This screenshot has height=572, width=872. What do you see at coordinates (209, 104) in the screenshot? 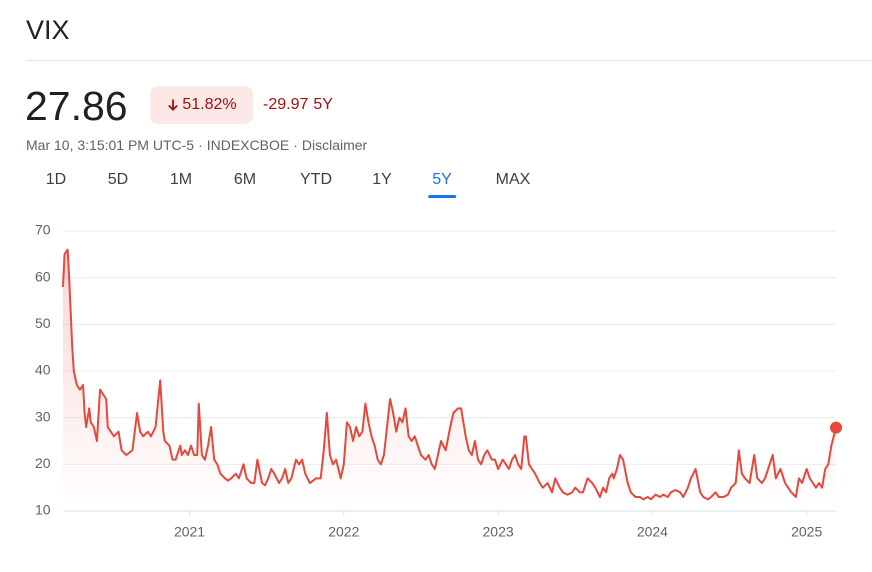
I see `change-percent: 51.82%` at bounding box center [209, 104].